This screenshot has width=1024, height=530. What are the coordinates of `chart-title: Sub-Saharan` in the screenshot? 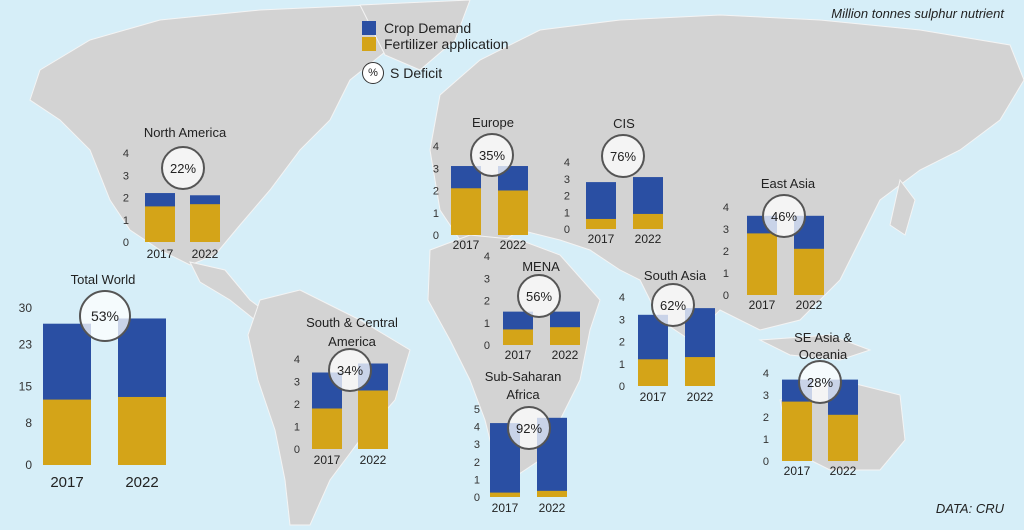 It's located at (523, 376).